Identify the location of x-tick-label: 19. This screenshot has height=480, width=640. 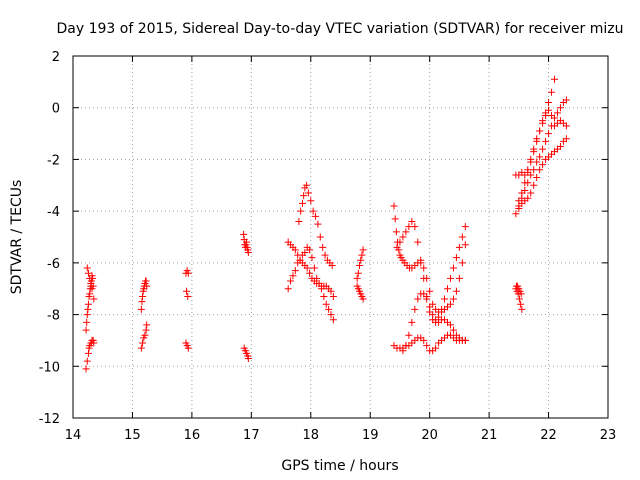
(370, 435).